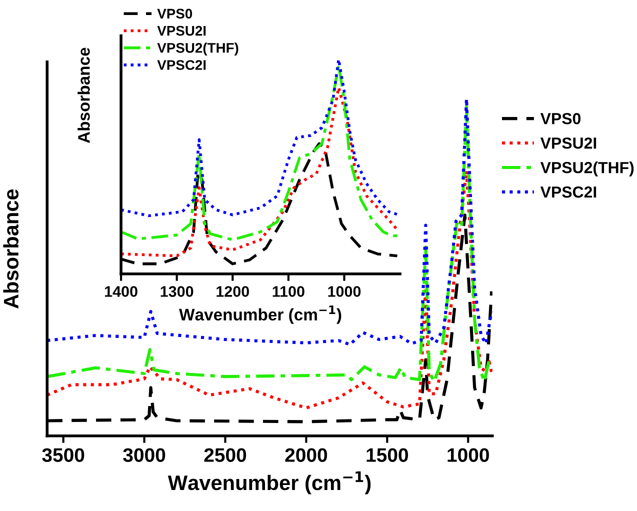 This screenshot has width=637, height=511. What do you see at coordinates (121, 291) in the screenshot?
I see `x-tick-label: 1400` at bounding box center [121, 291].